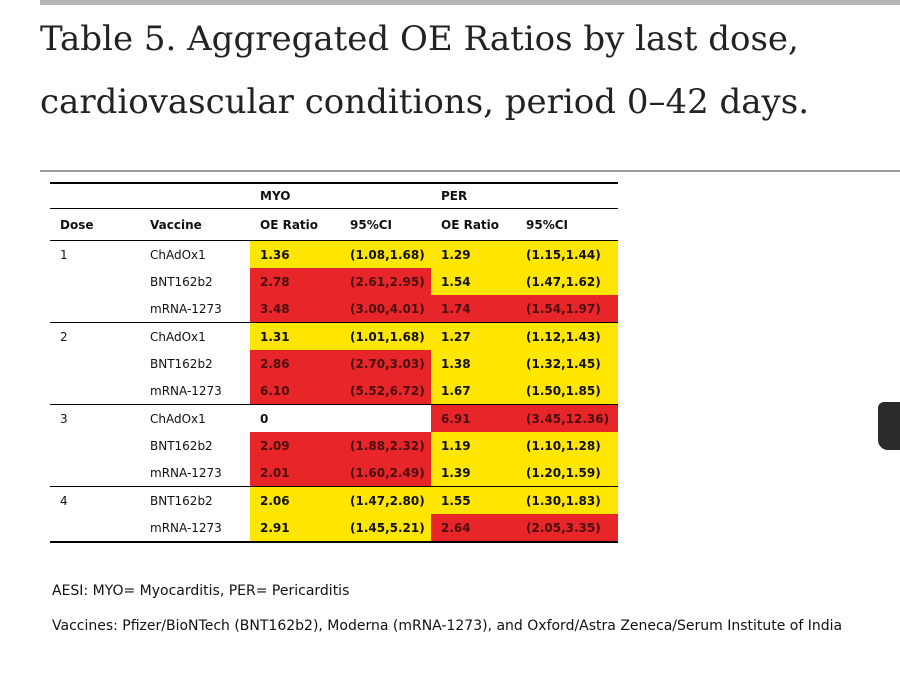 The image size is (900, 673). What do you see at coordinates (567, 391) in the screenshot?
I see `cell-per-ci: (1.50,1.85)` at bounding box center [567, 391].